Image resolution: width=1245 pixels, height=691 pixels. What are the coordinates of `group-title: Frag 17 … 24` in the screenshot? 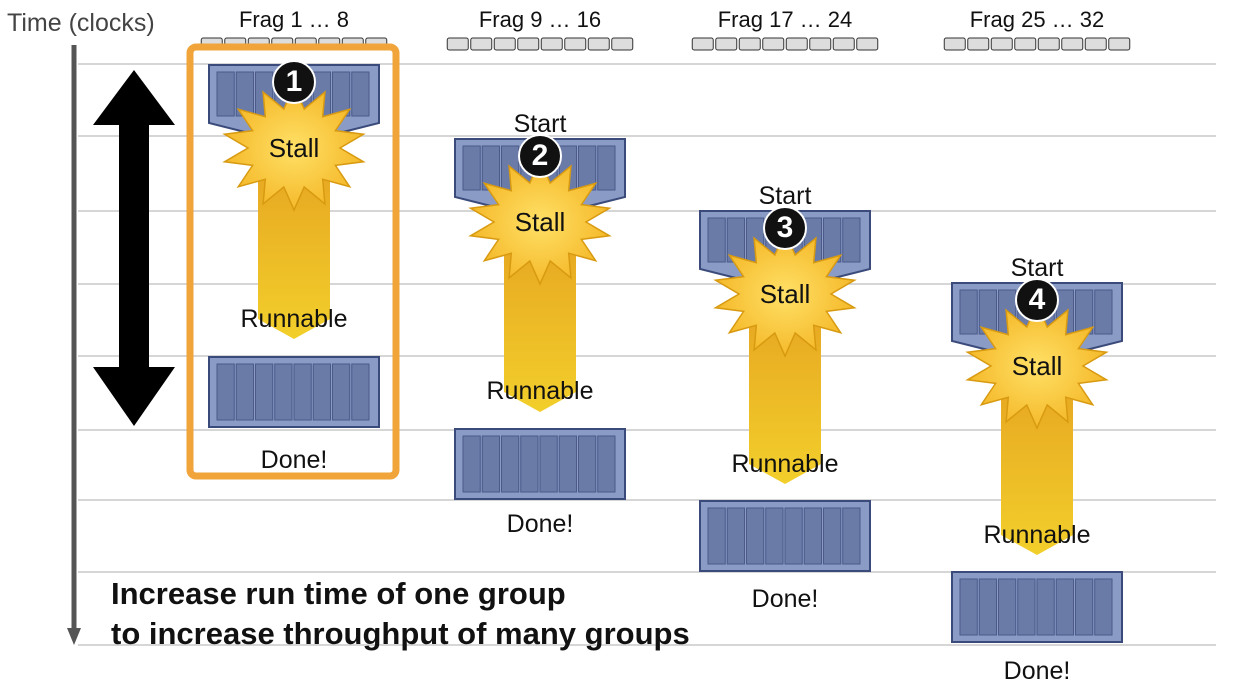 It's located at (785, 19).